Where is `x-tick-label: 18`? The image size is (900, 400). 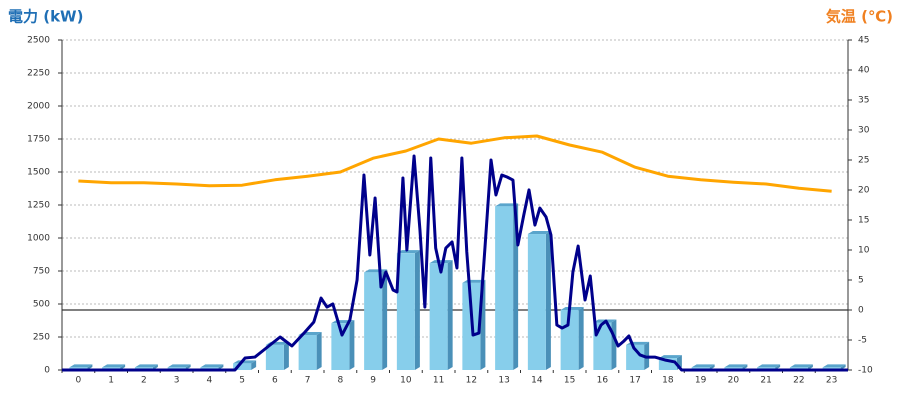
x-tick-label: 18 is located at coordinates (668, 381).